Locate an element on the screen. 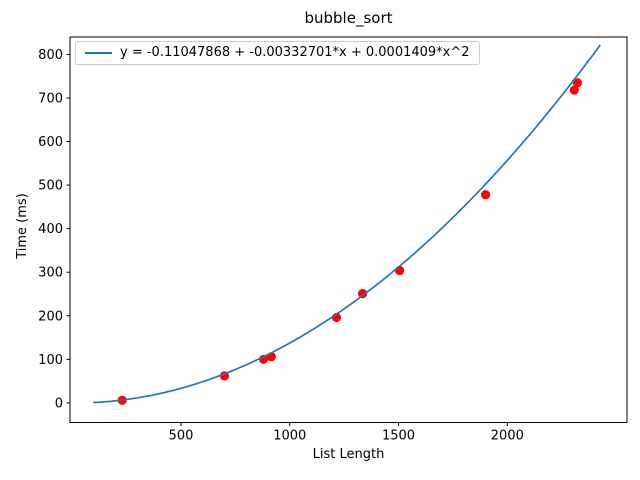 The height and width of the screenshot is (480, 640). x-tick-label: 1000 is located at coordinates (289, 436).